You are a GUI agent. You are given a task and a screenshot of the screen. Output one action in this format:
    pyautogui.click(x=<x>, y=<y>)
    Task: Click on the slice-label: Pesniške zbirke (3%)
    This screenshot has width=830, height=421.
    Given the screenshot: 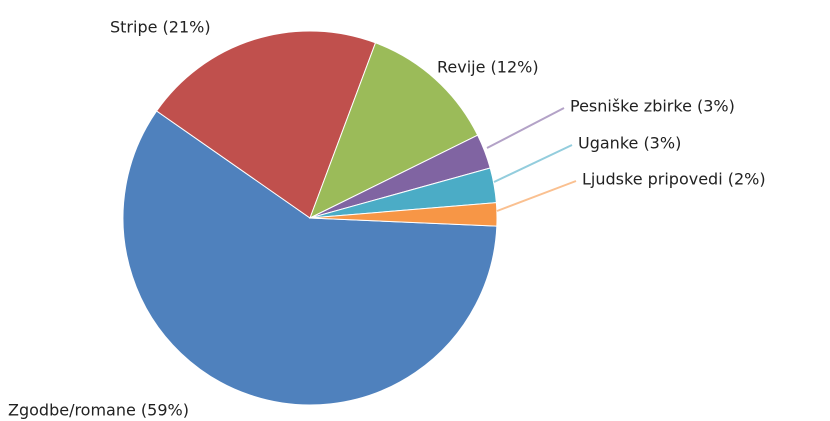 What is the action you would take?
    pyautogui.click(x=652, y=106)
    